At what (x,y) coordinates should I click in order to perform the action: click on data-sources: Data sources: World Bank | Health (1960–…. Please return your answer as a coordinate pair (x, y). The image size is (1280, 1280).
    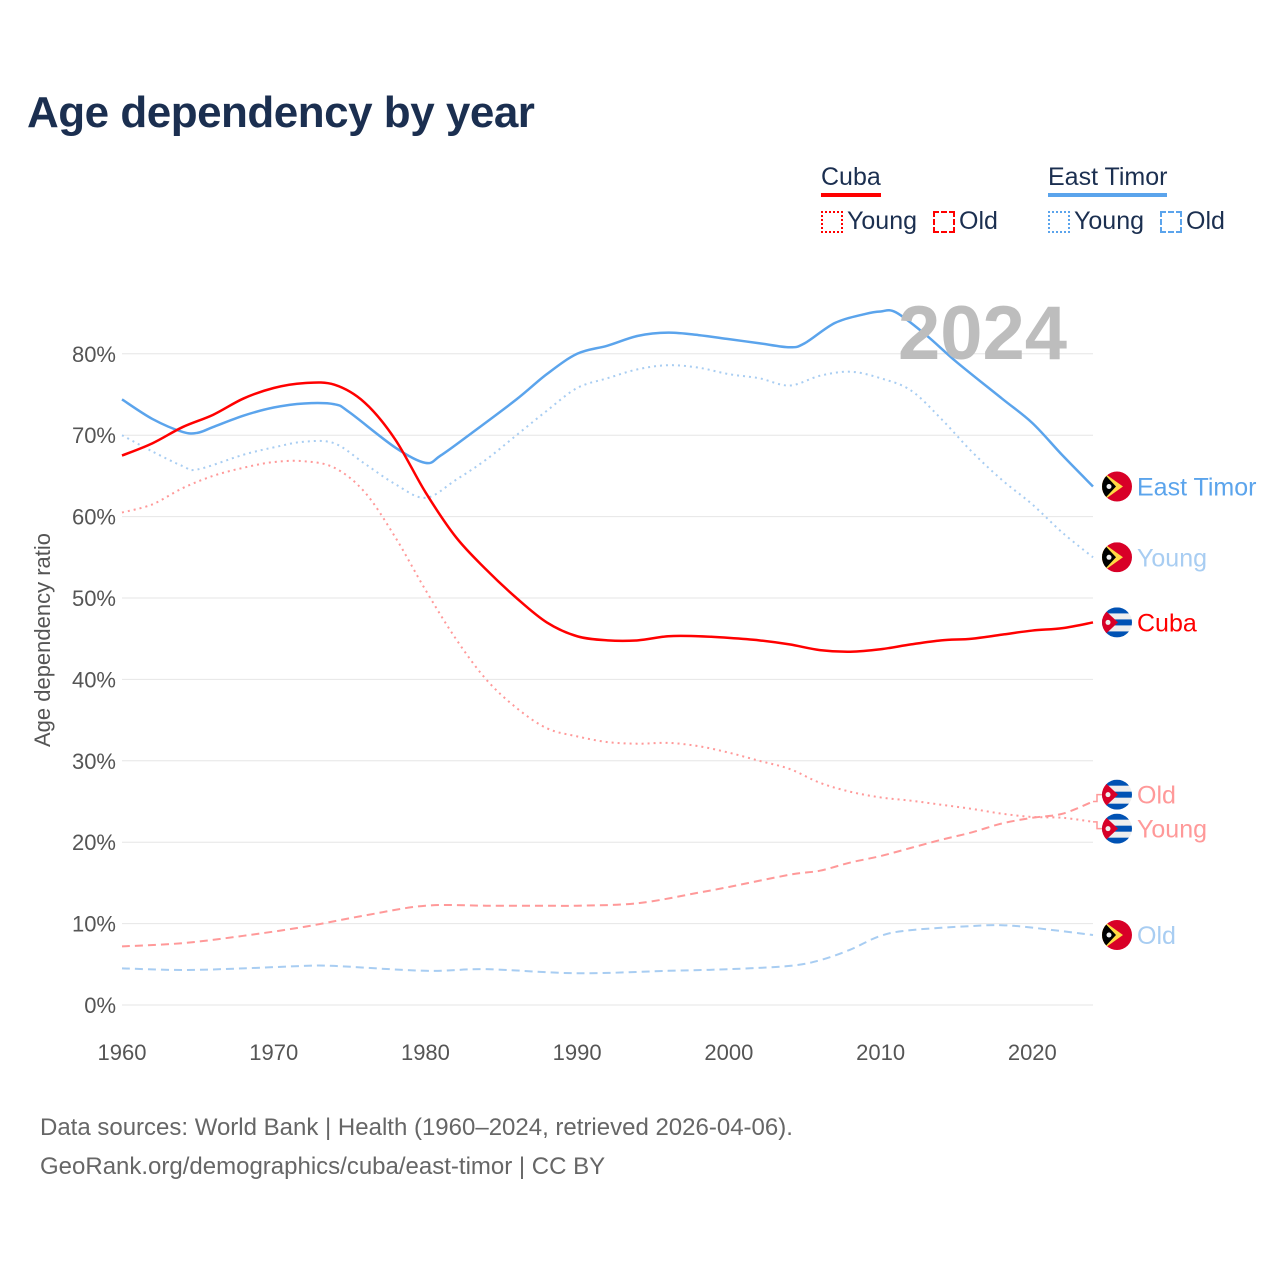
    Looking at the image, I should click on (416, 1127).